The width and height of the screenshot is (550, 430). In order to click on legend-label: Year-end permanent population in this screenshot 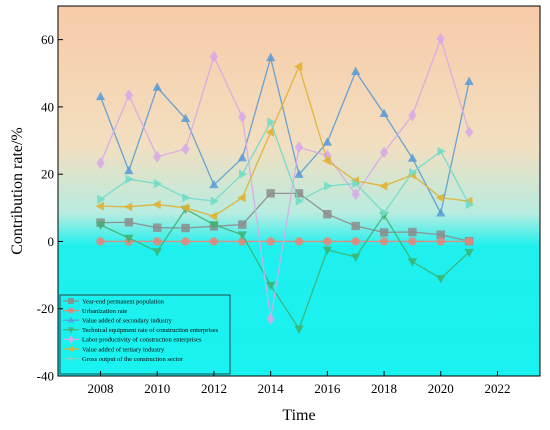, I will do `click(123, 301)`.